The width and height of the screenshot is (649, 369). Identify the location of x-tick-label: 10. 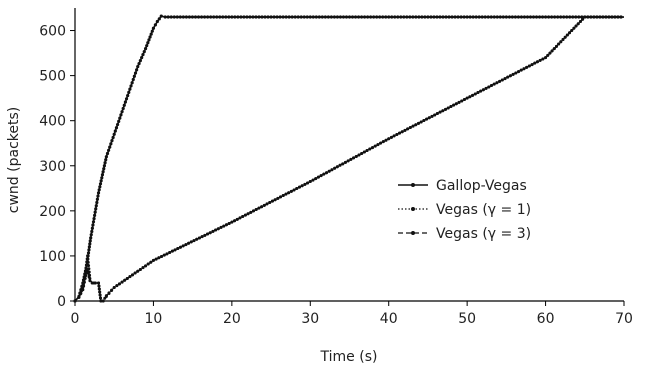
(154, 319).